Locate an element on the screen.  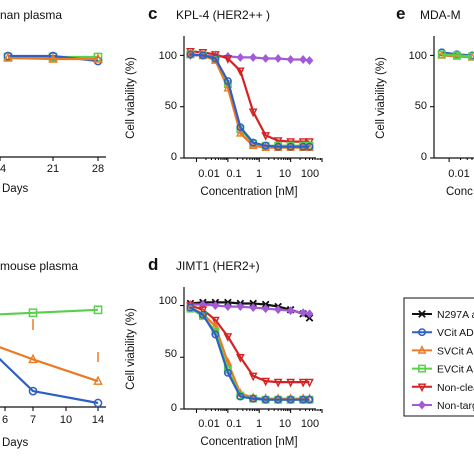
x-tick-label: 0.1 is located at coordinates (233, 174).